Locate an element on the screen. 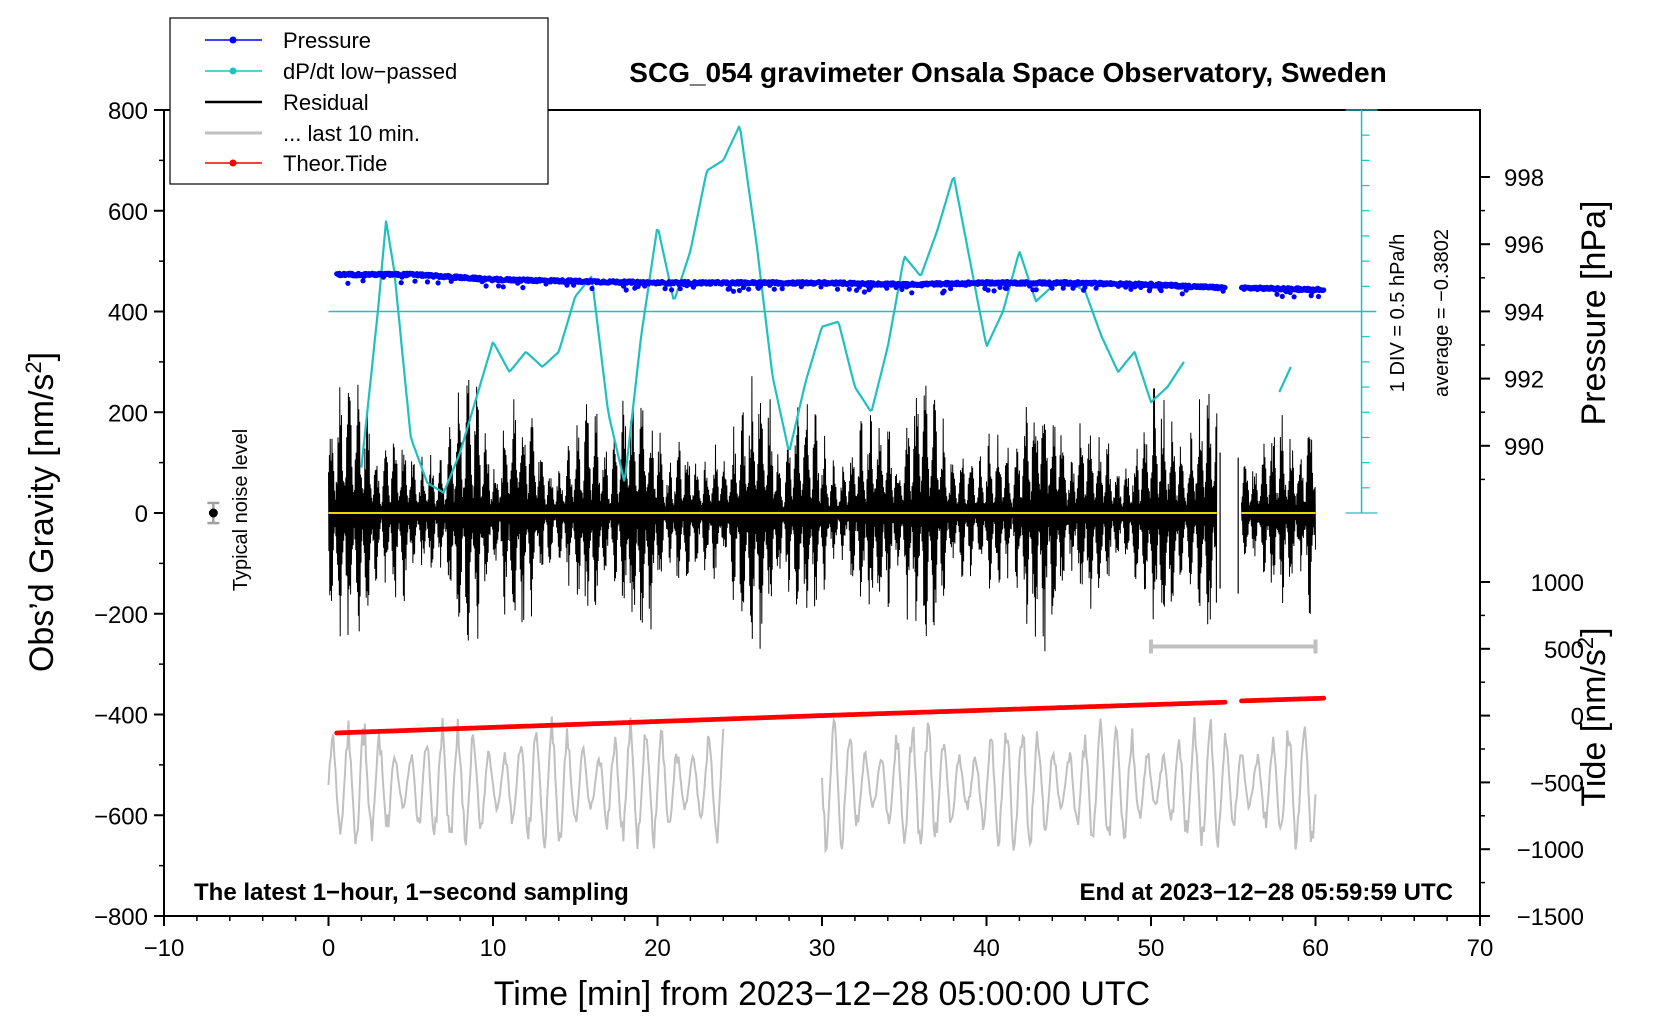  y-tick-label: 400 is located at coordinates (128, 313).